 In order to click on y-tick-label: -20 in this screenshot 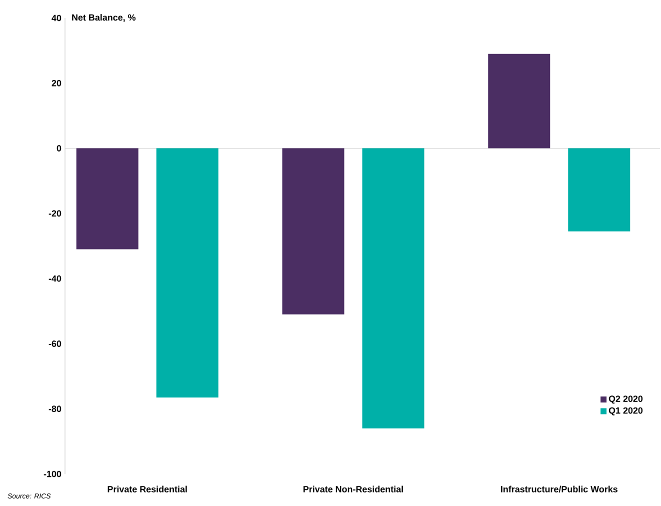, I will do `click(55, 213)`.